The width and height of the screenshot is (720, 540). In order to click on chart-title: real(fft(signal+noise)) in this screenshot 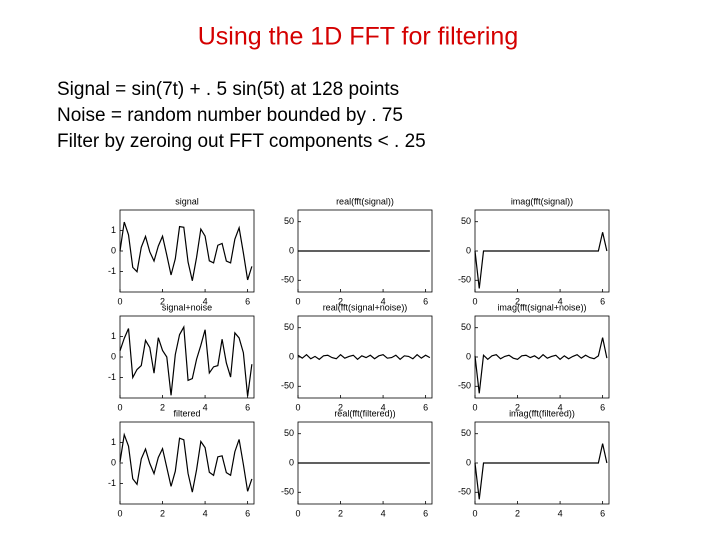, I will do `click(365, 307)`.